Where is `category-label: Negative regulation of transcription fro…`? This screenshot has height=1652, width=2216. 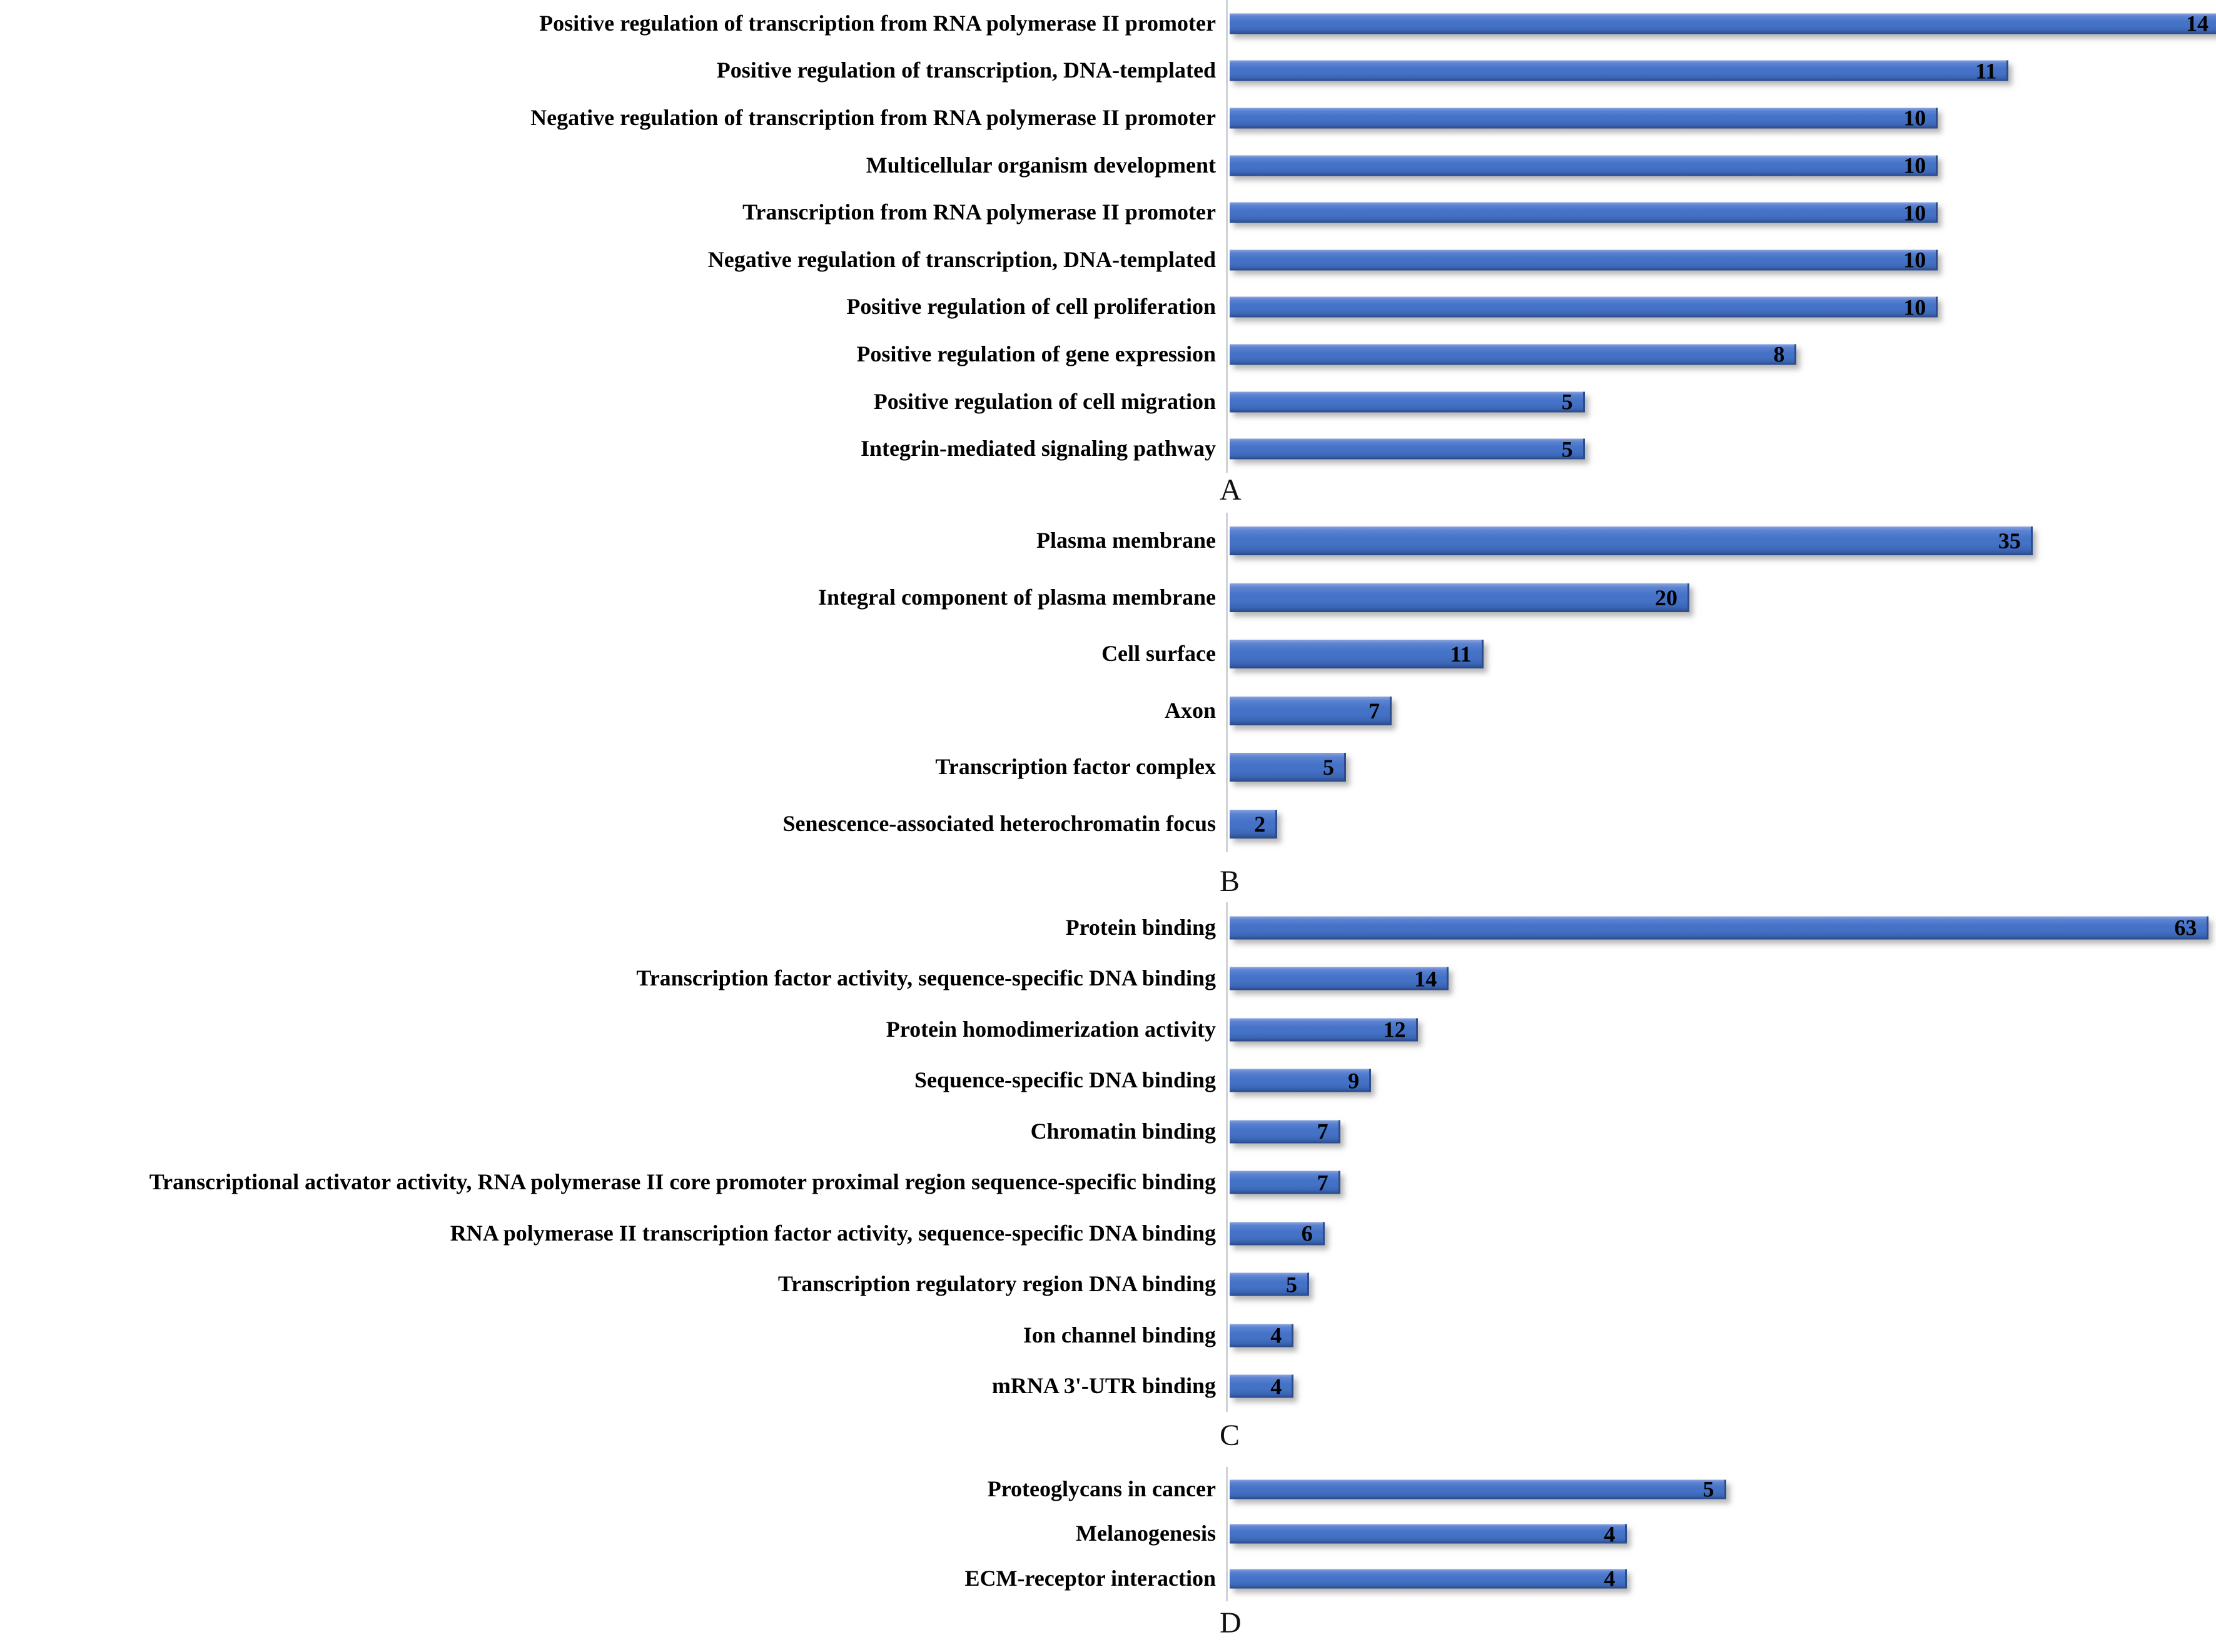 category-label: Negative regulation of transcription fro… is located at coordinates (873, 118).